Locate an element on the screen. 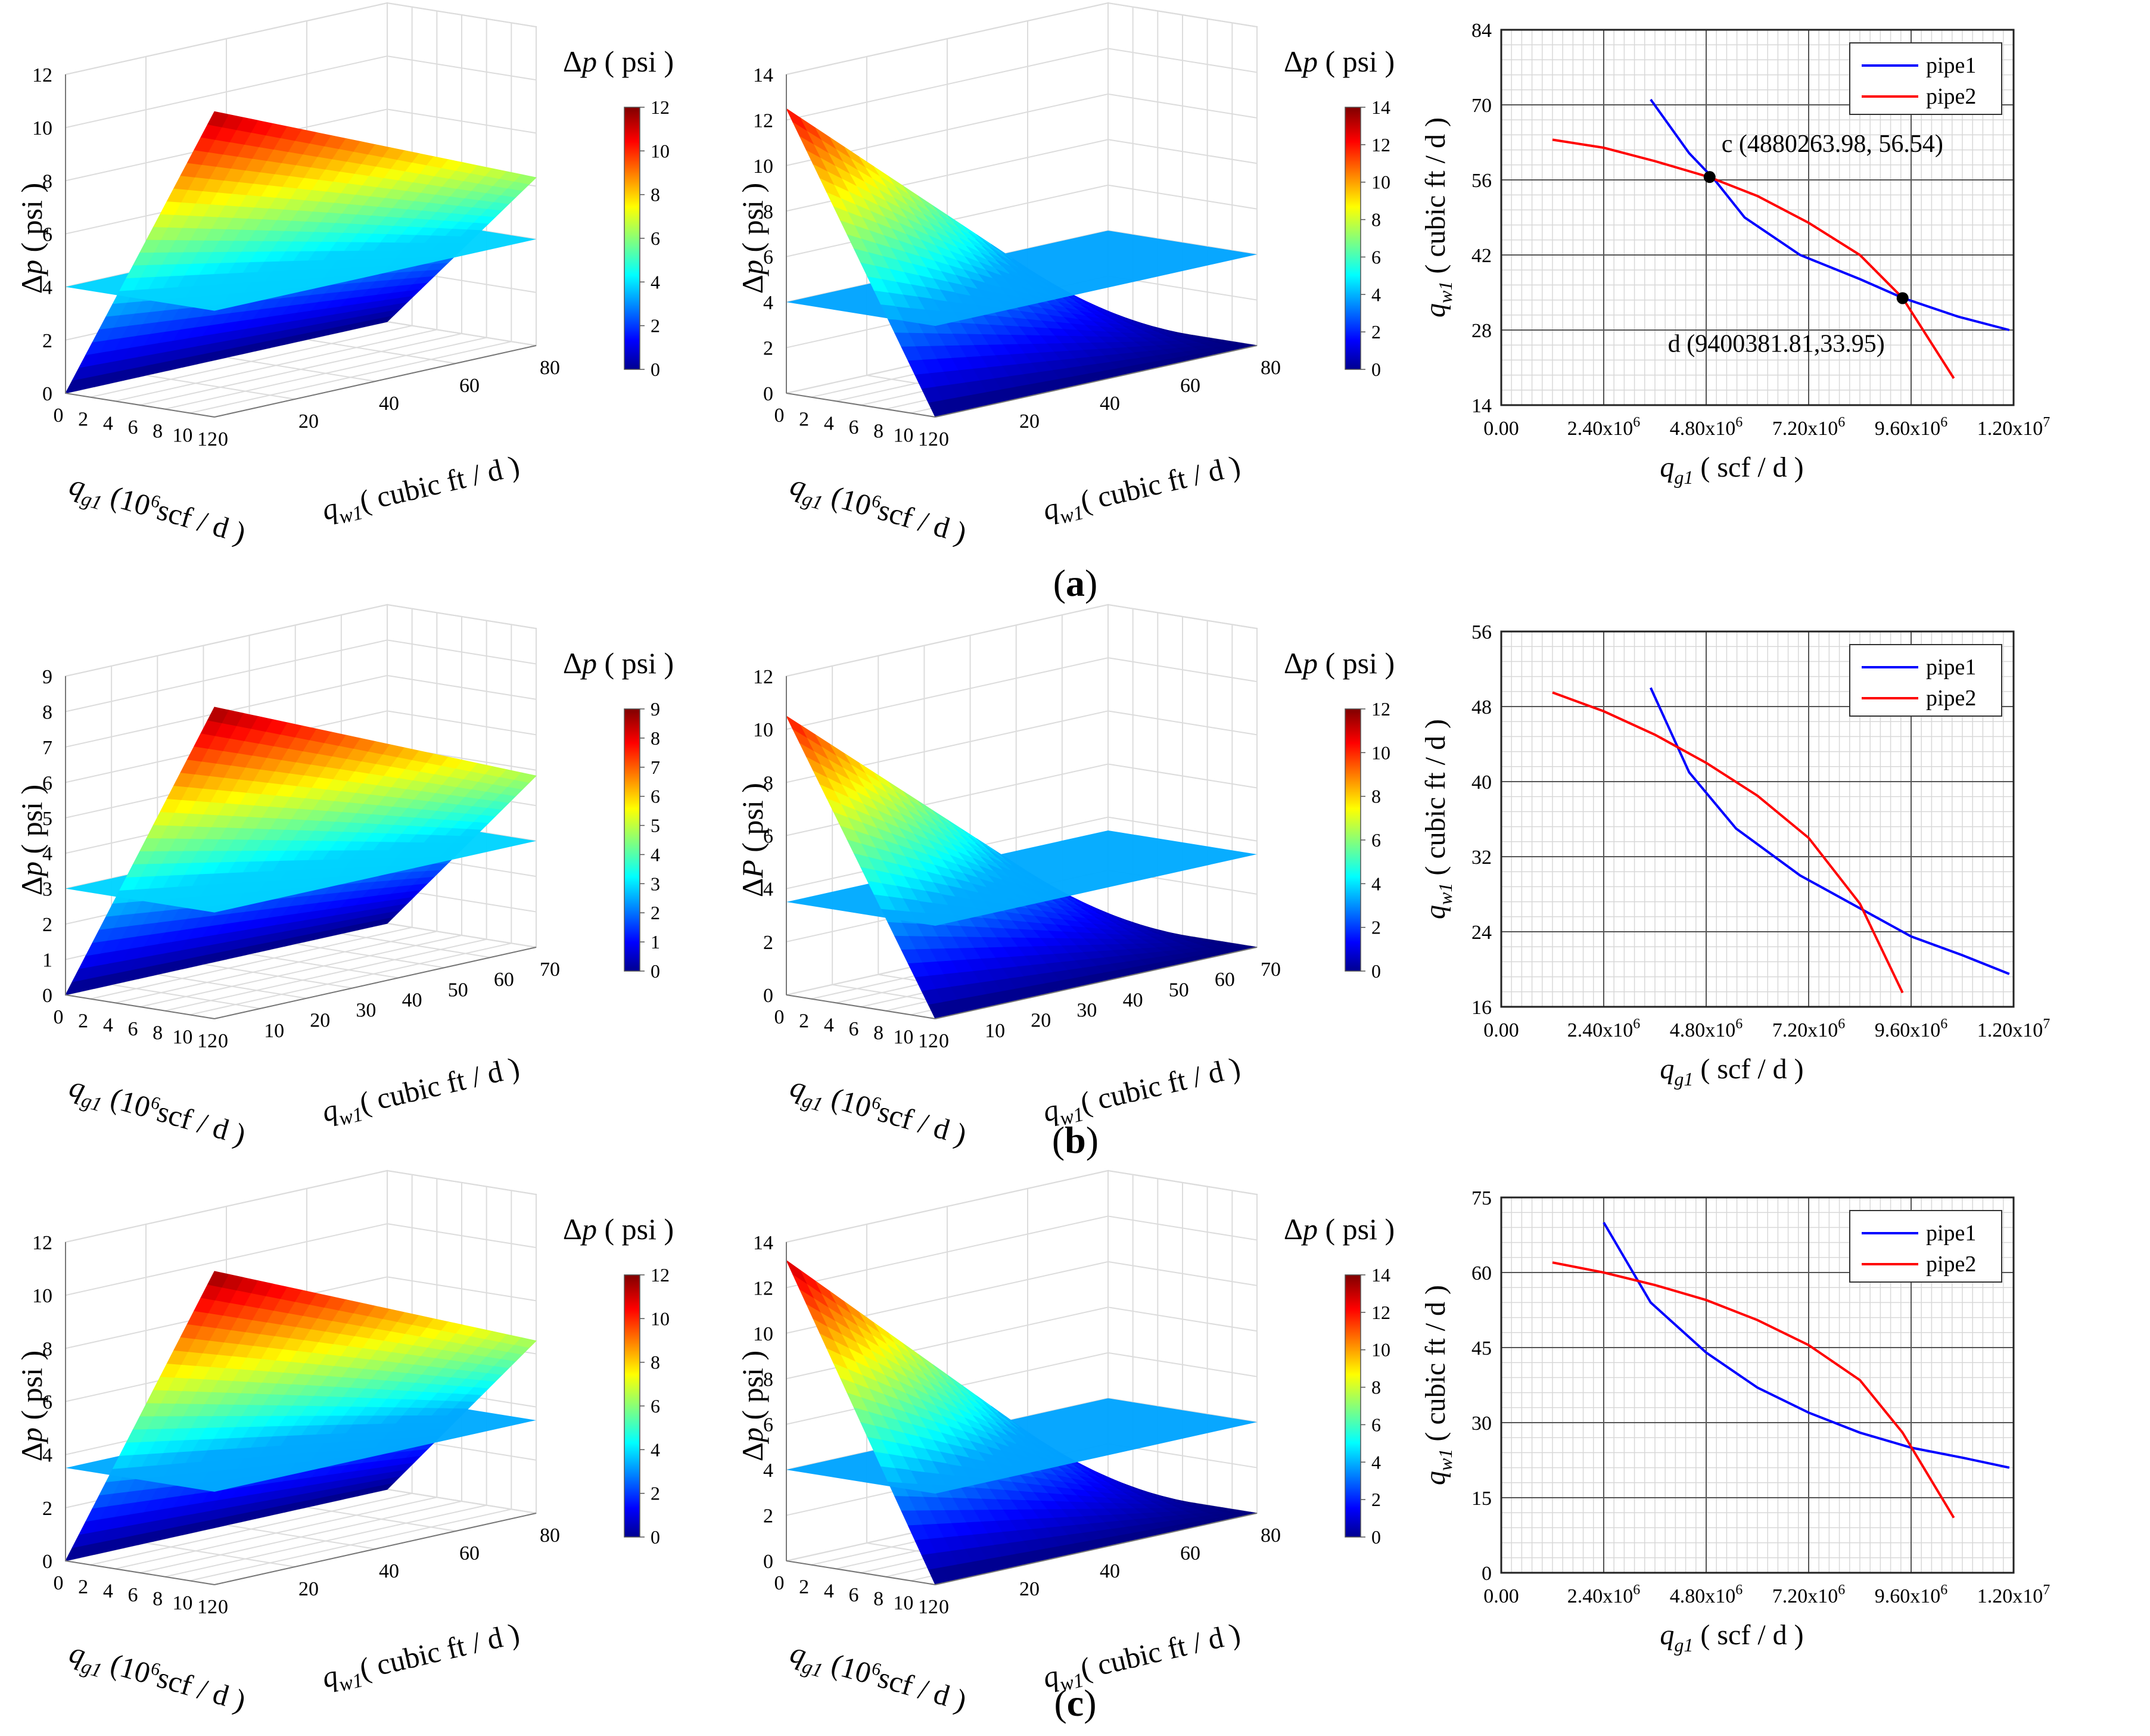 Image resolution: width=2150 pixels, height=1736 pixels. z-tick-label: 9 is located at coordinates (47, 677).